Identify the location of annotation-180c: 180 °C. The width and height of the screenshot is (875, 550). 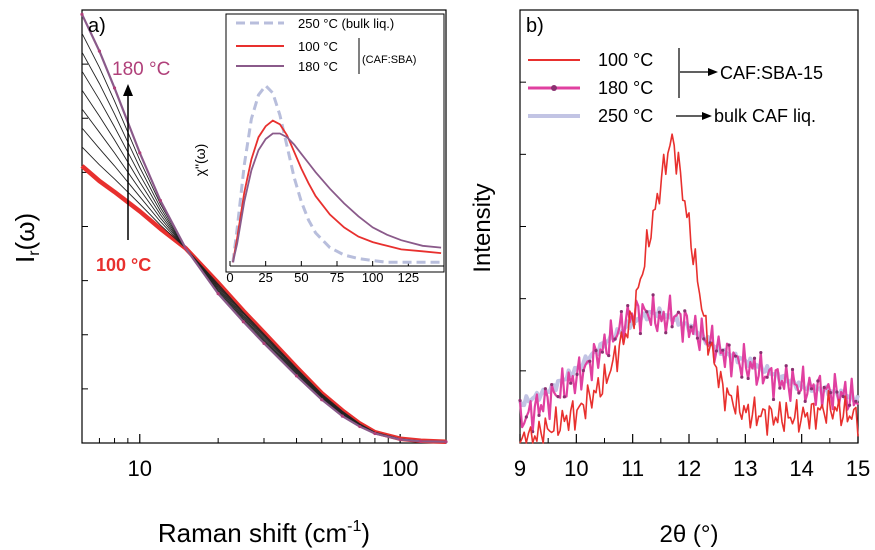
(141, 69).